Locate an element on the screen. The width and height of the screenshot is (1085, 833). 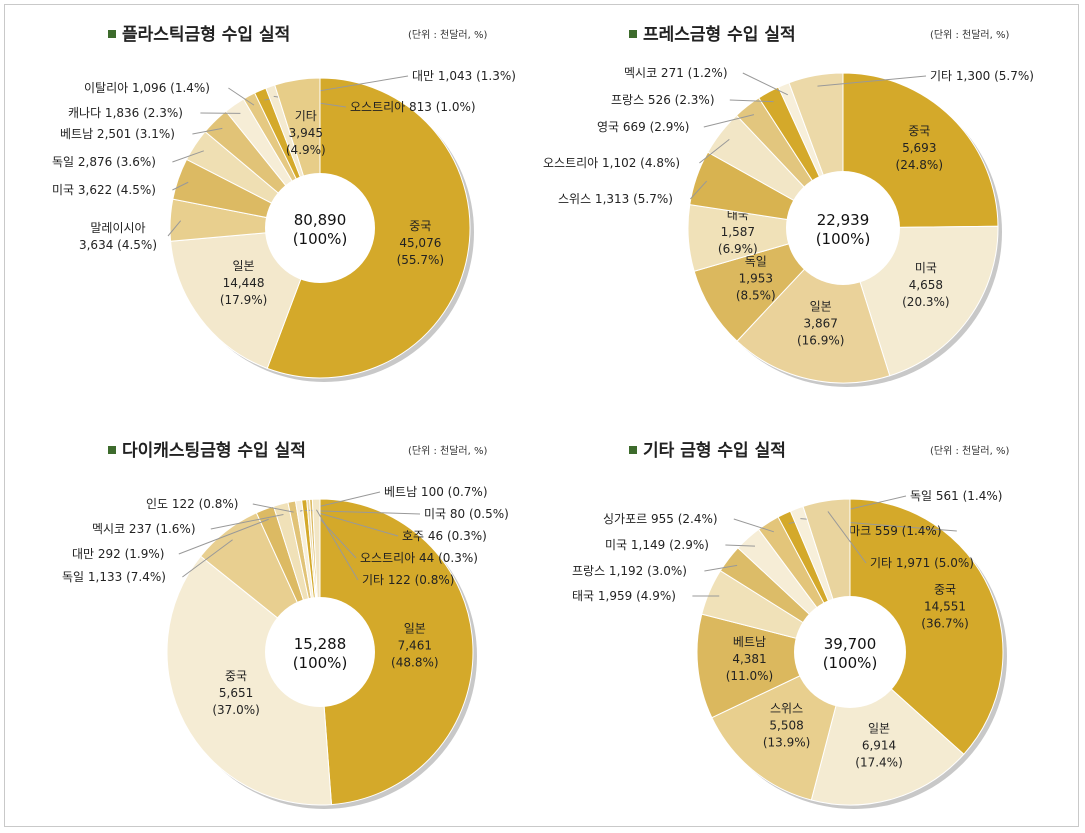
slice-label-7: 오스트리아 1,102 (4.8%) is located at coordinates (611, 163).